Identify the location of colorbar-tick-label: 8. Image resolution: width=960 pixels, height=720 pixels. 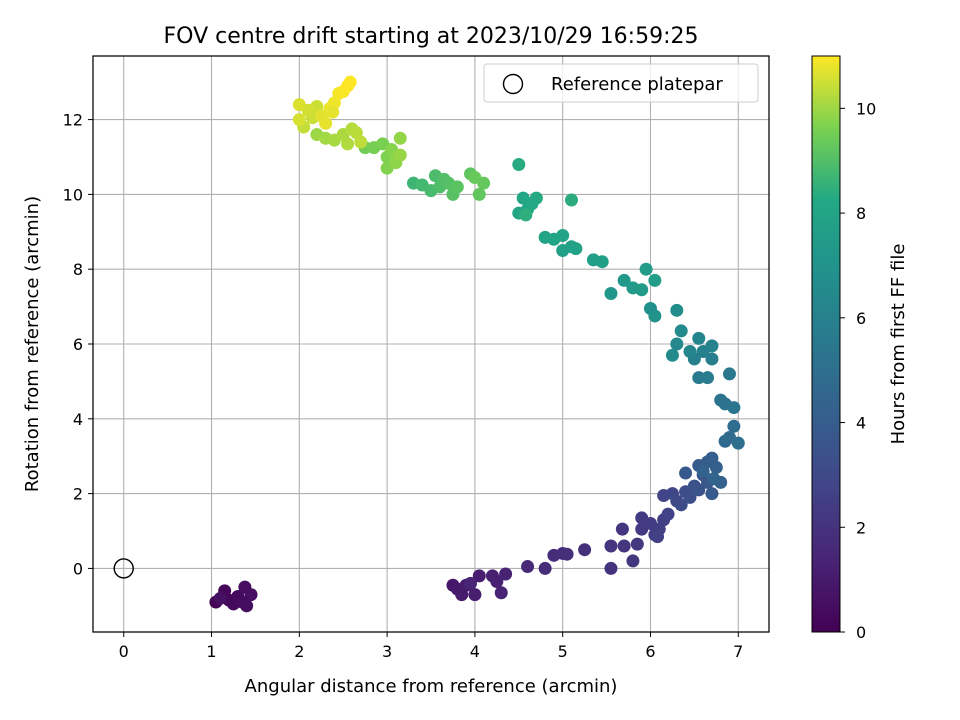
(861, 213).